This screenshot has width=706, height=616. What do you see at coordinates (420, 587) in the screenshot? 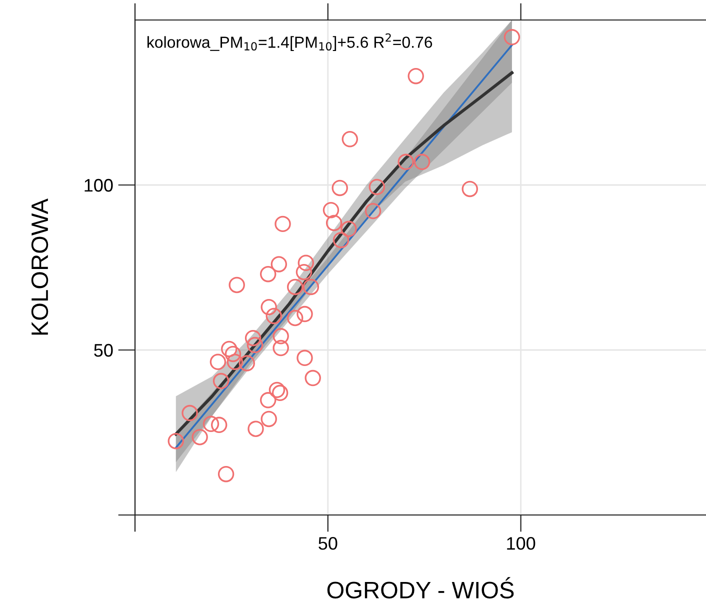
I see `x-axis-title: OGRODY - WIOŚ` at bounding box center [420, 587].